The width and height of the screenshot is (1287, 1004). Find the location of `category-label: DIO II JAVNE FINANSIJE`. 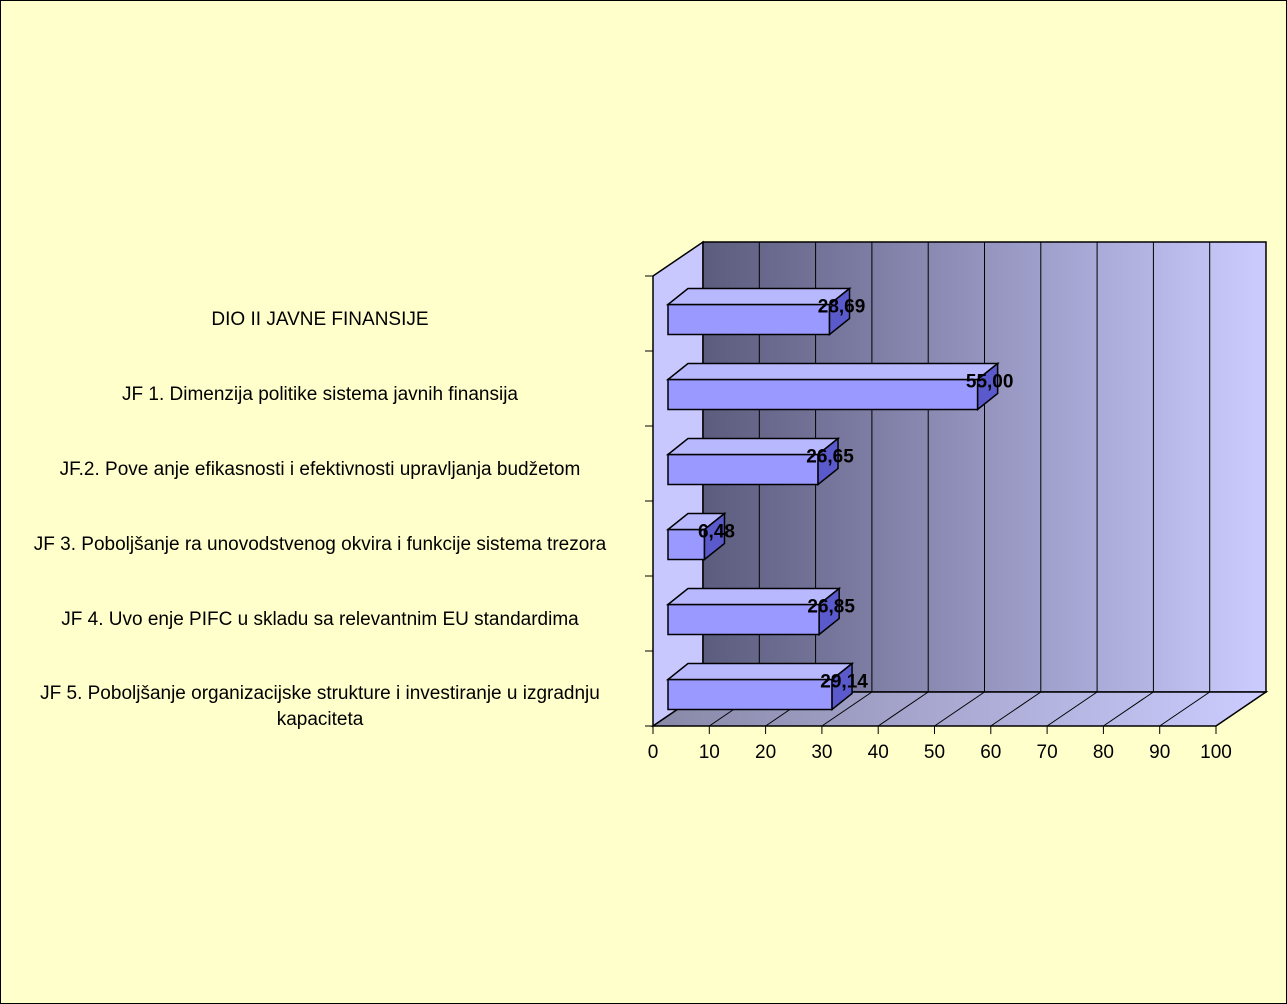

category-label: DIO II JAVNE FINANSIJE is located at coordinates (320, 319).